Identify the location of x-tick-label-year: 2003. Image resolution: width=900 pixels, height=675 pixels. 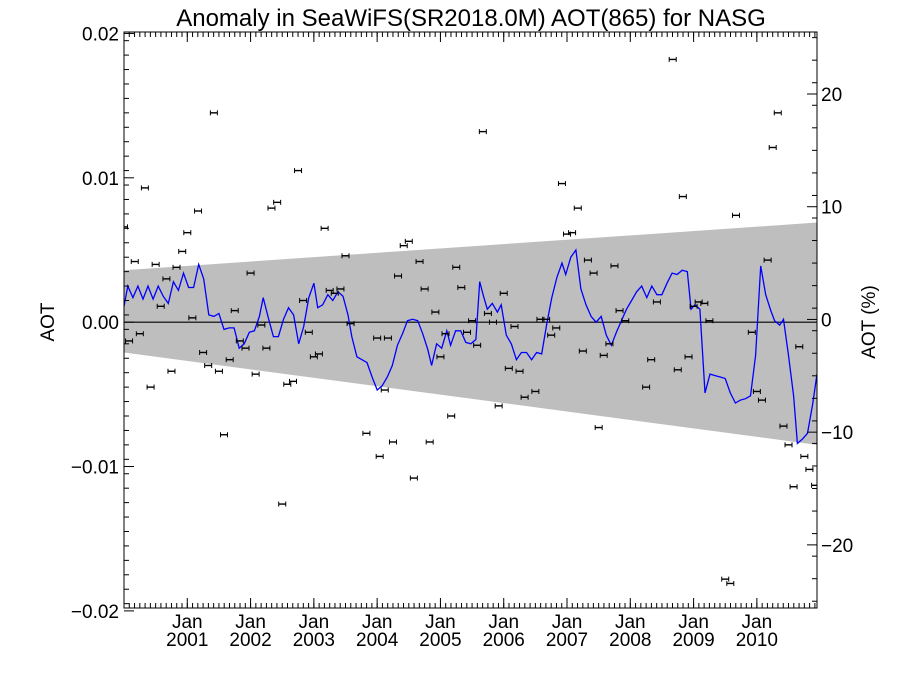
(314, 640).